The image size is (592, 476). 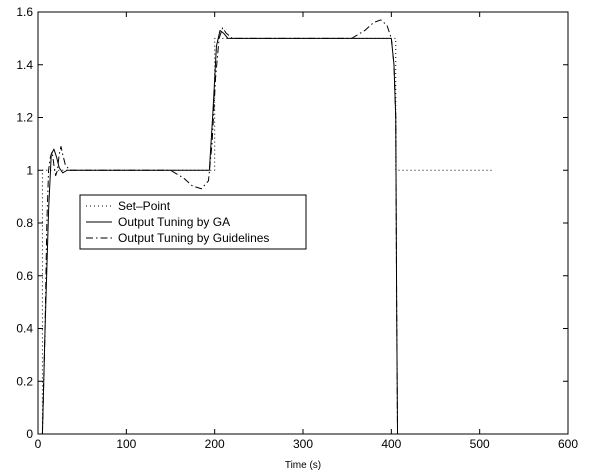 What do you see at coordinates (38, 444) in the screenshot?
I see `x-tick-label: 0` at bounding box center [38, 444].